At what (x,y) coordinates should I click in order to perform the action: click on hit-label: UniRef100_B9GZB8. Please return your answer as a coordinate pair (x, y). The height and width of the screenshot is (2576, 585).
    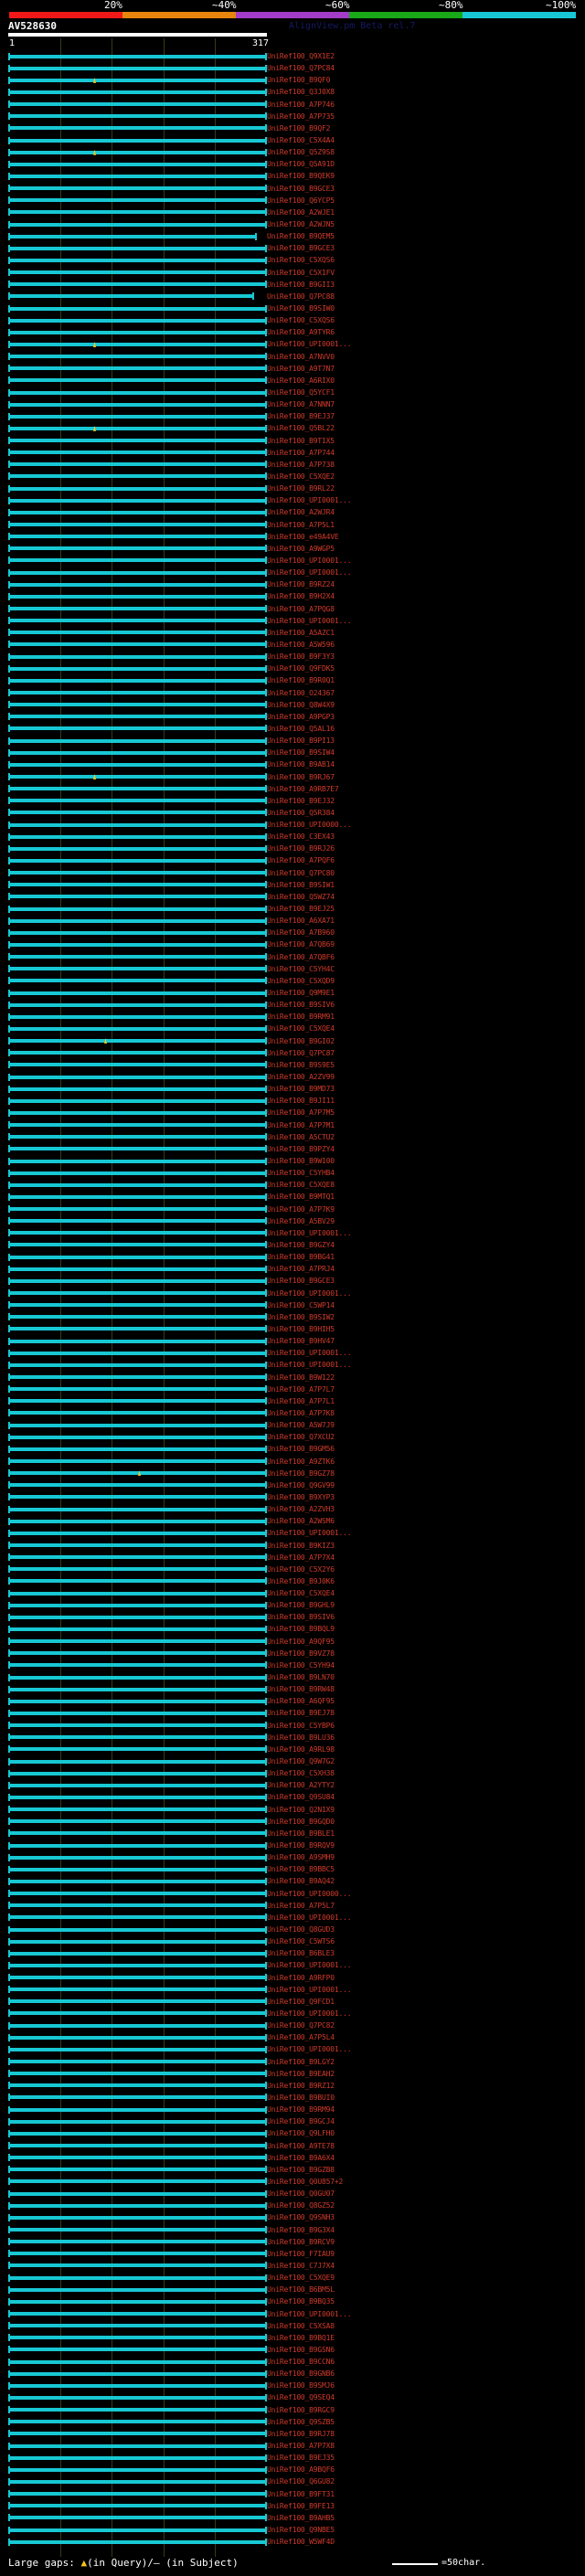
    Looking at the image, I should click on (301, 2169).